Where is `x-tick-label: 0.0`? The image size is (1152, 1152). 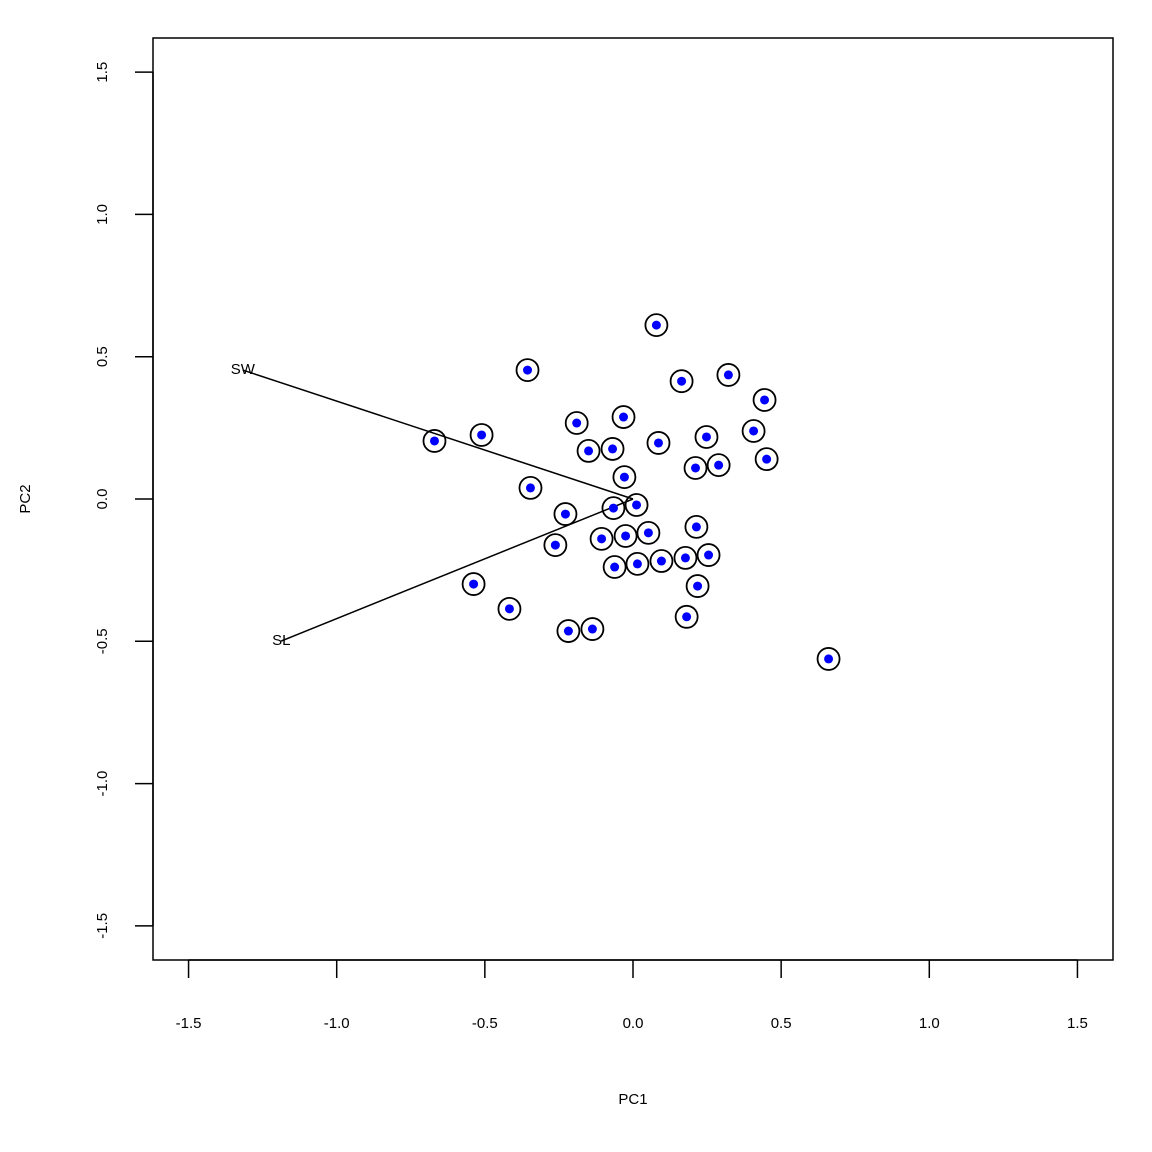
x-tick-label: 0.0 is located at coordinates (633, 1023).